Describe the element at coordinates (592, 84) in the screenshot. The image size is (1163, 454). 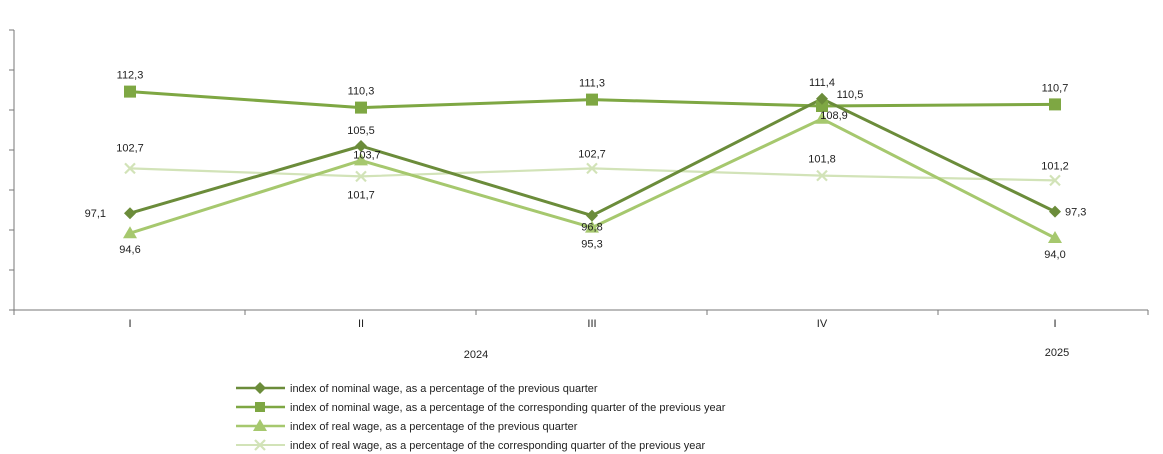
I see `data-label: 111,3` at that location.